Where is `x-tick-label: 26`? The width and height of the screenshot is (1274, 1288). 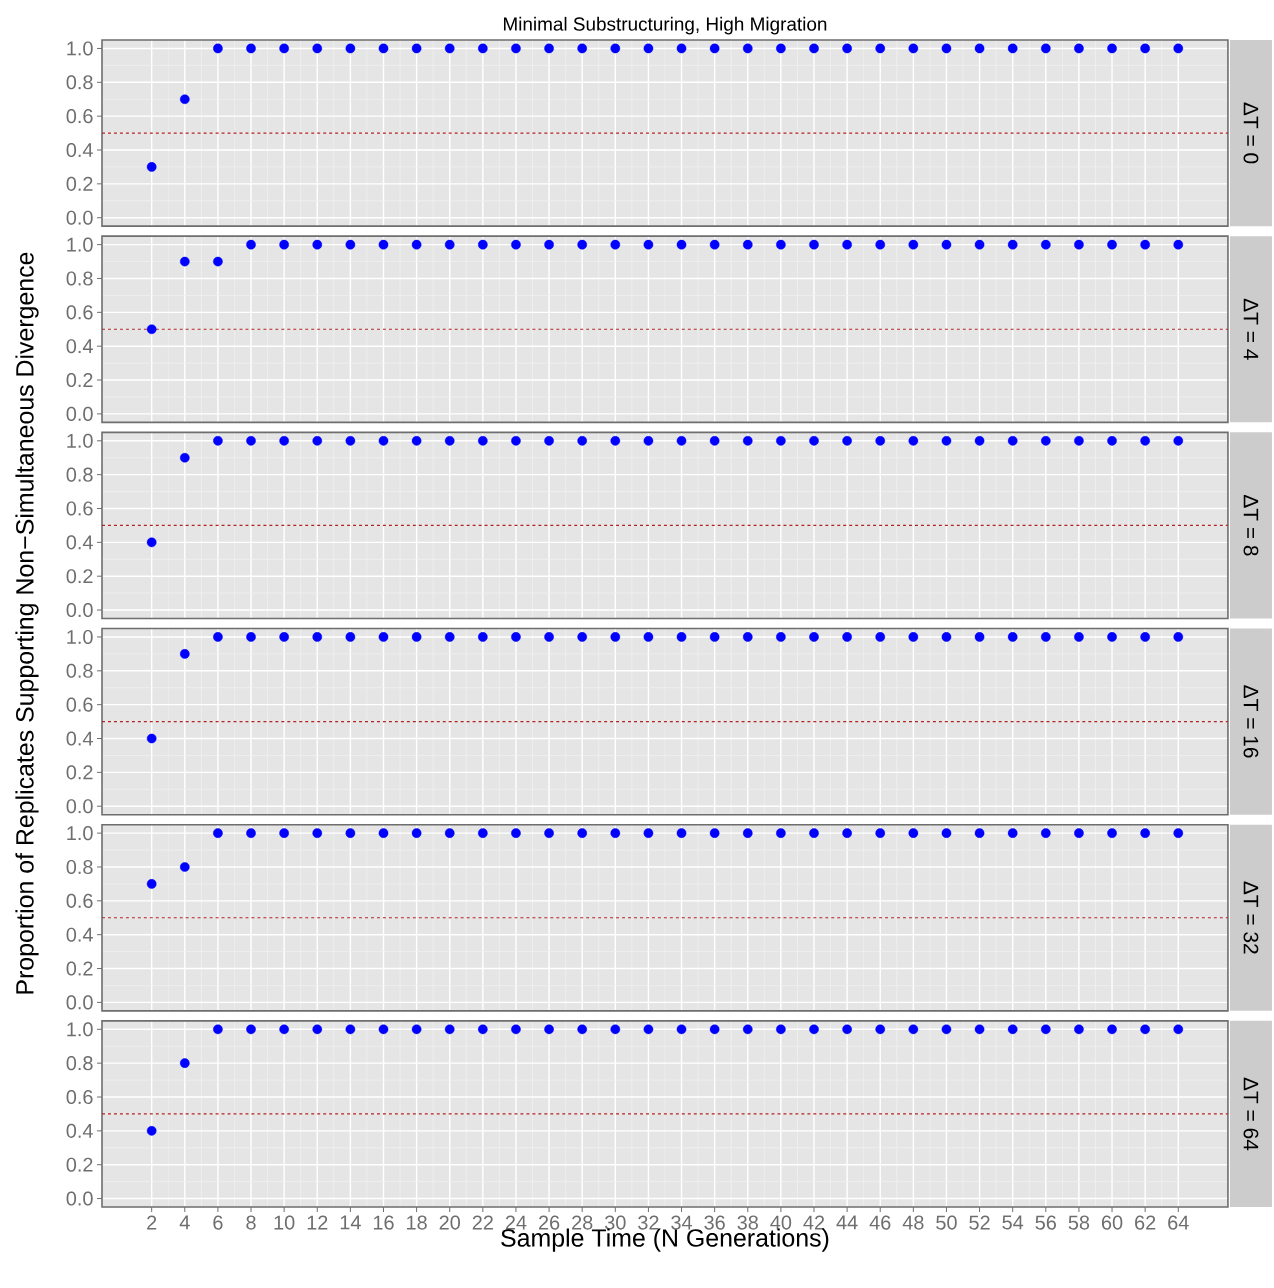 x-tick-label: 26 is located at coordinates (549, 1222).